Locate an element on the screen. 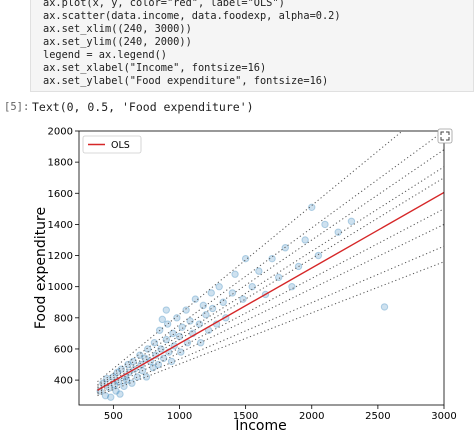 The height and width of the screenshot is (445, 474). code-line: ax.plot(x, y, color="red", label="OLS") is located at coordinates (164, 4).